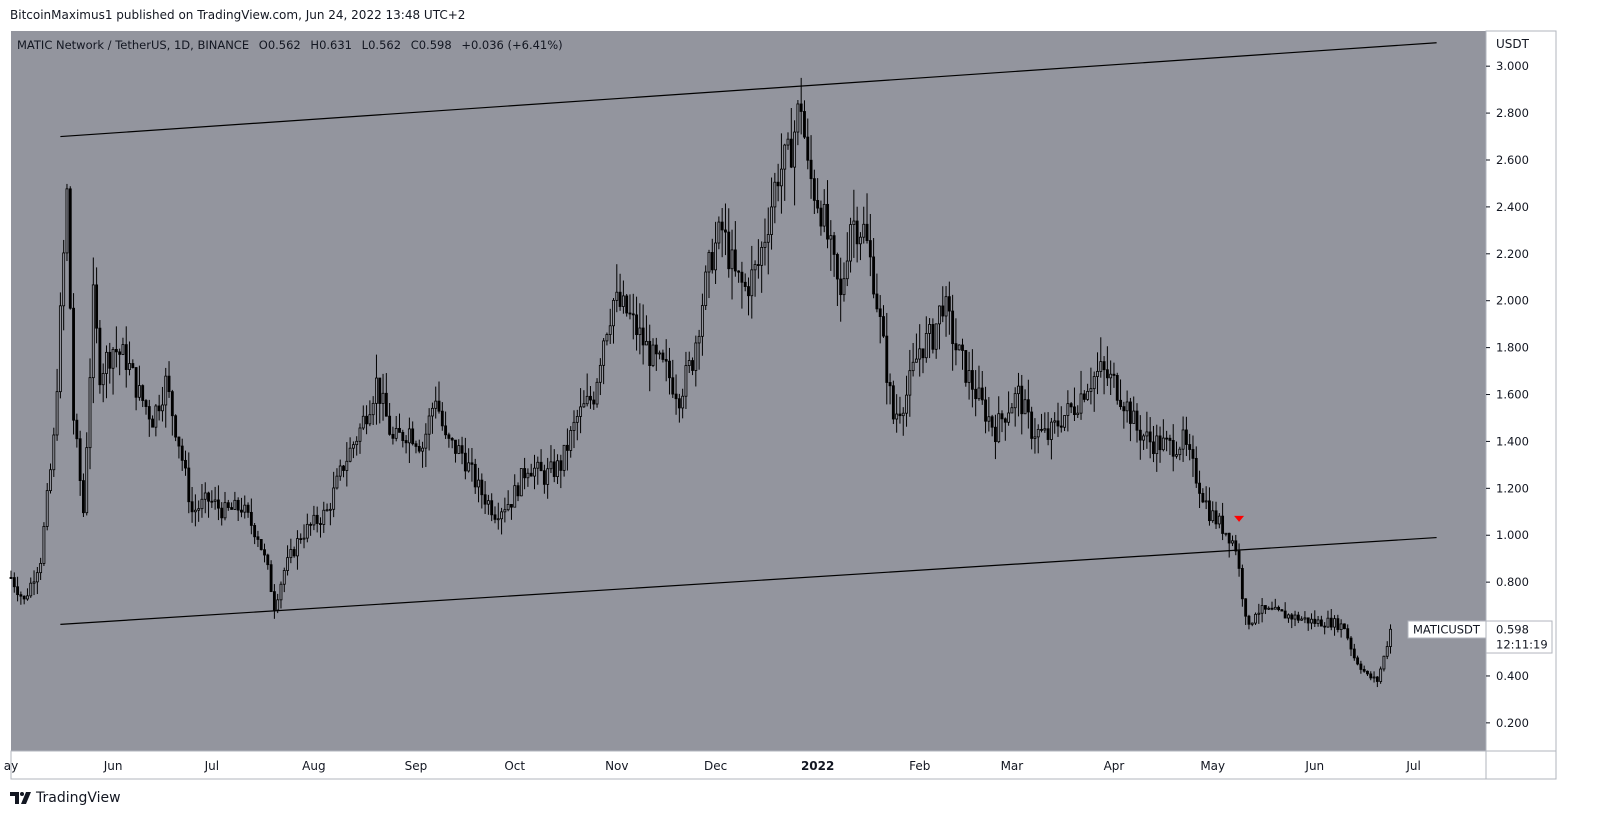  What do you see at coordinates (511, 45) in the screenshot?
I see `change-value: +0.036 (+6.41%)` at bounding box center [511, 45].